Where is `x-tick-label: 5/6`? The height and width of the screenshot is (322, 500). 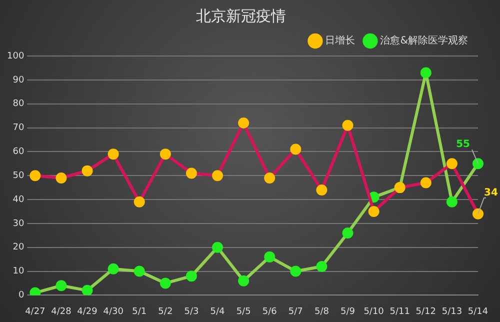 x-tick-label: 5/6 is located at coordinates (270, 311).